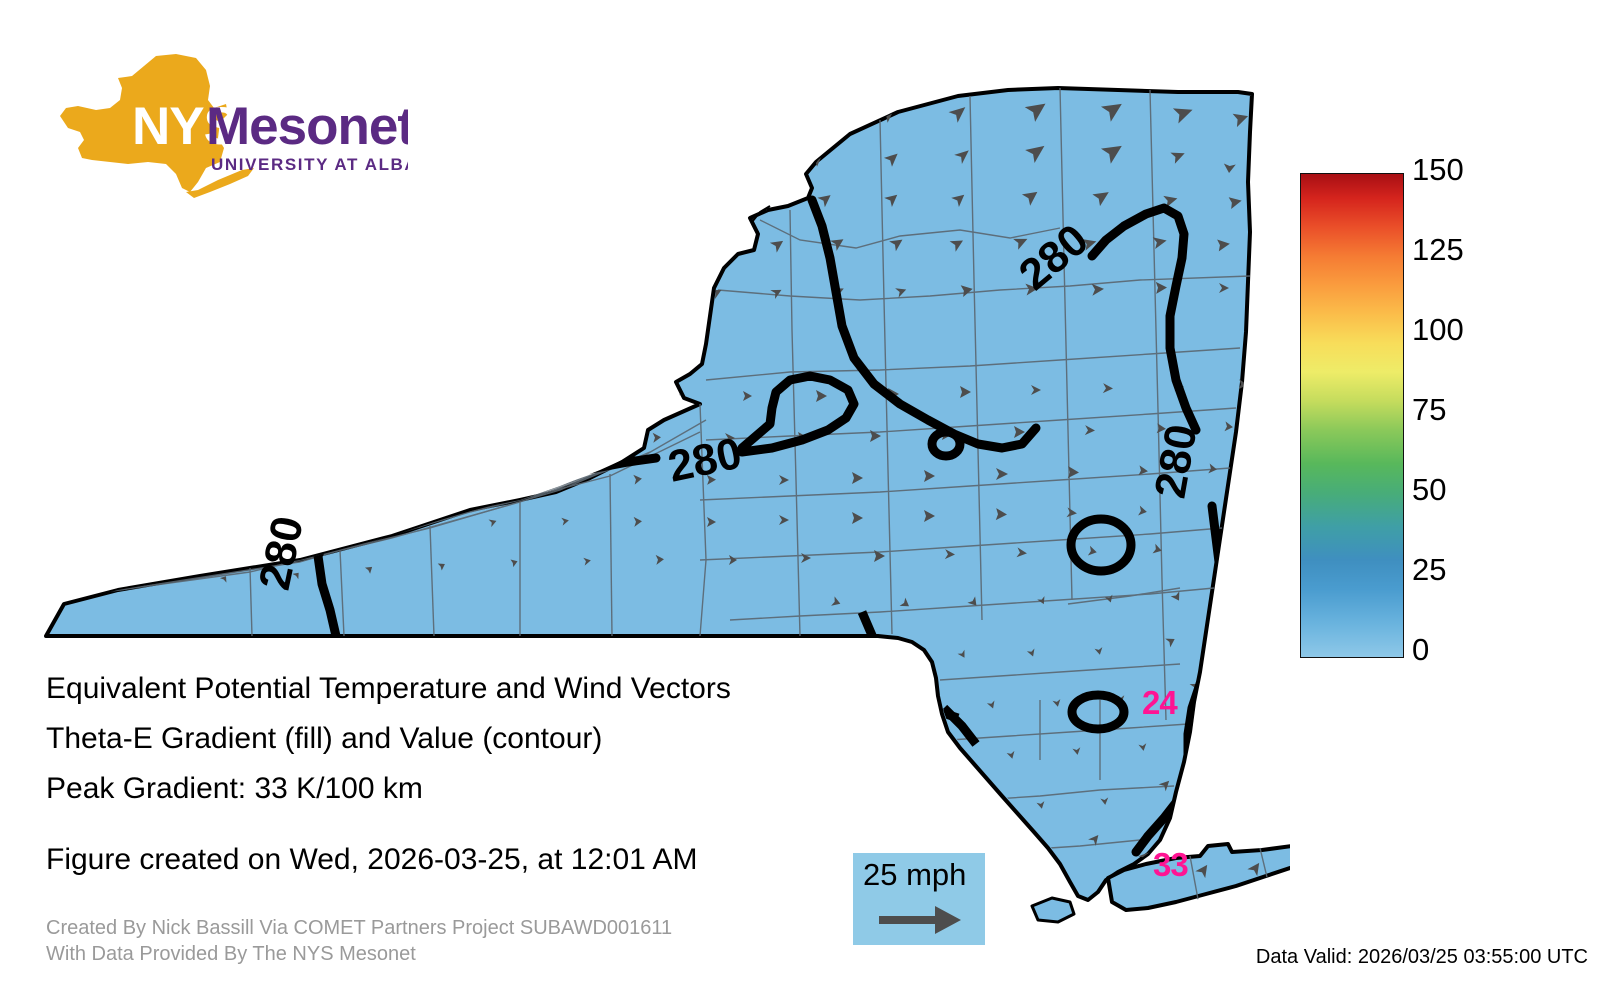 This screenshot has width=1600, height=1000. What do you see at coordinates (1438, 249) in the screenshot?
I see `colorbar-tick-125: 125` at bounding box center [1438, 249].